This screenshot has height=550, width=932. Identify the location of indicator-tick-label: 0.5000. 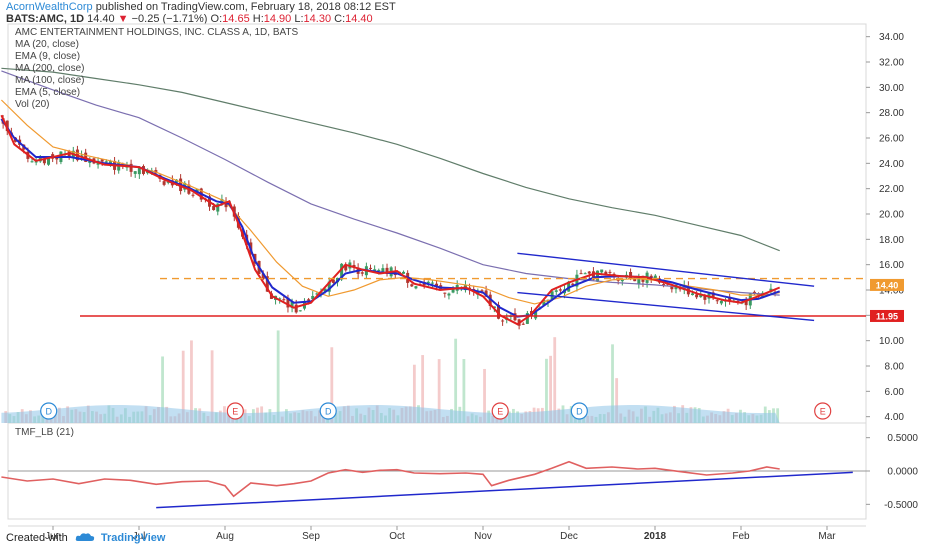
(902, 438).